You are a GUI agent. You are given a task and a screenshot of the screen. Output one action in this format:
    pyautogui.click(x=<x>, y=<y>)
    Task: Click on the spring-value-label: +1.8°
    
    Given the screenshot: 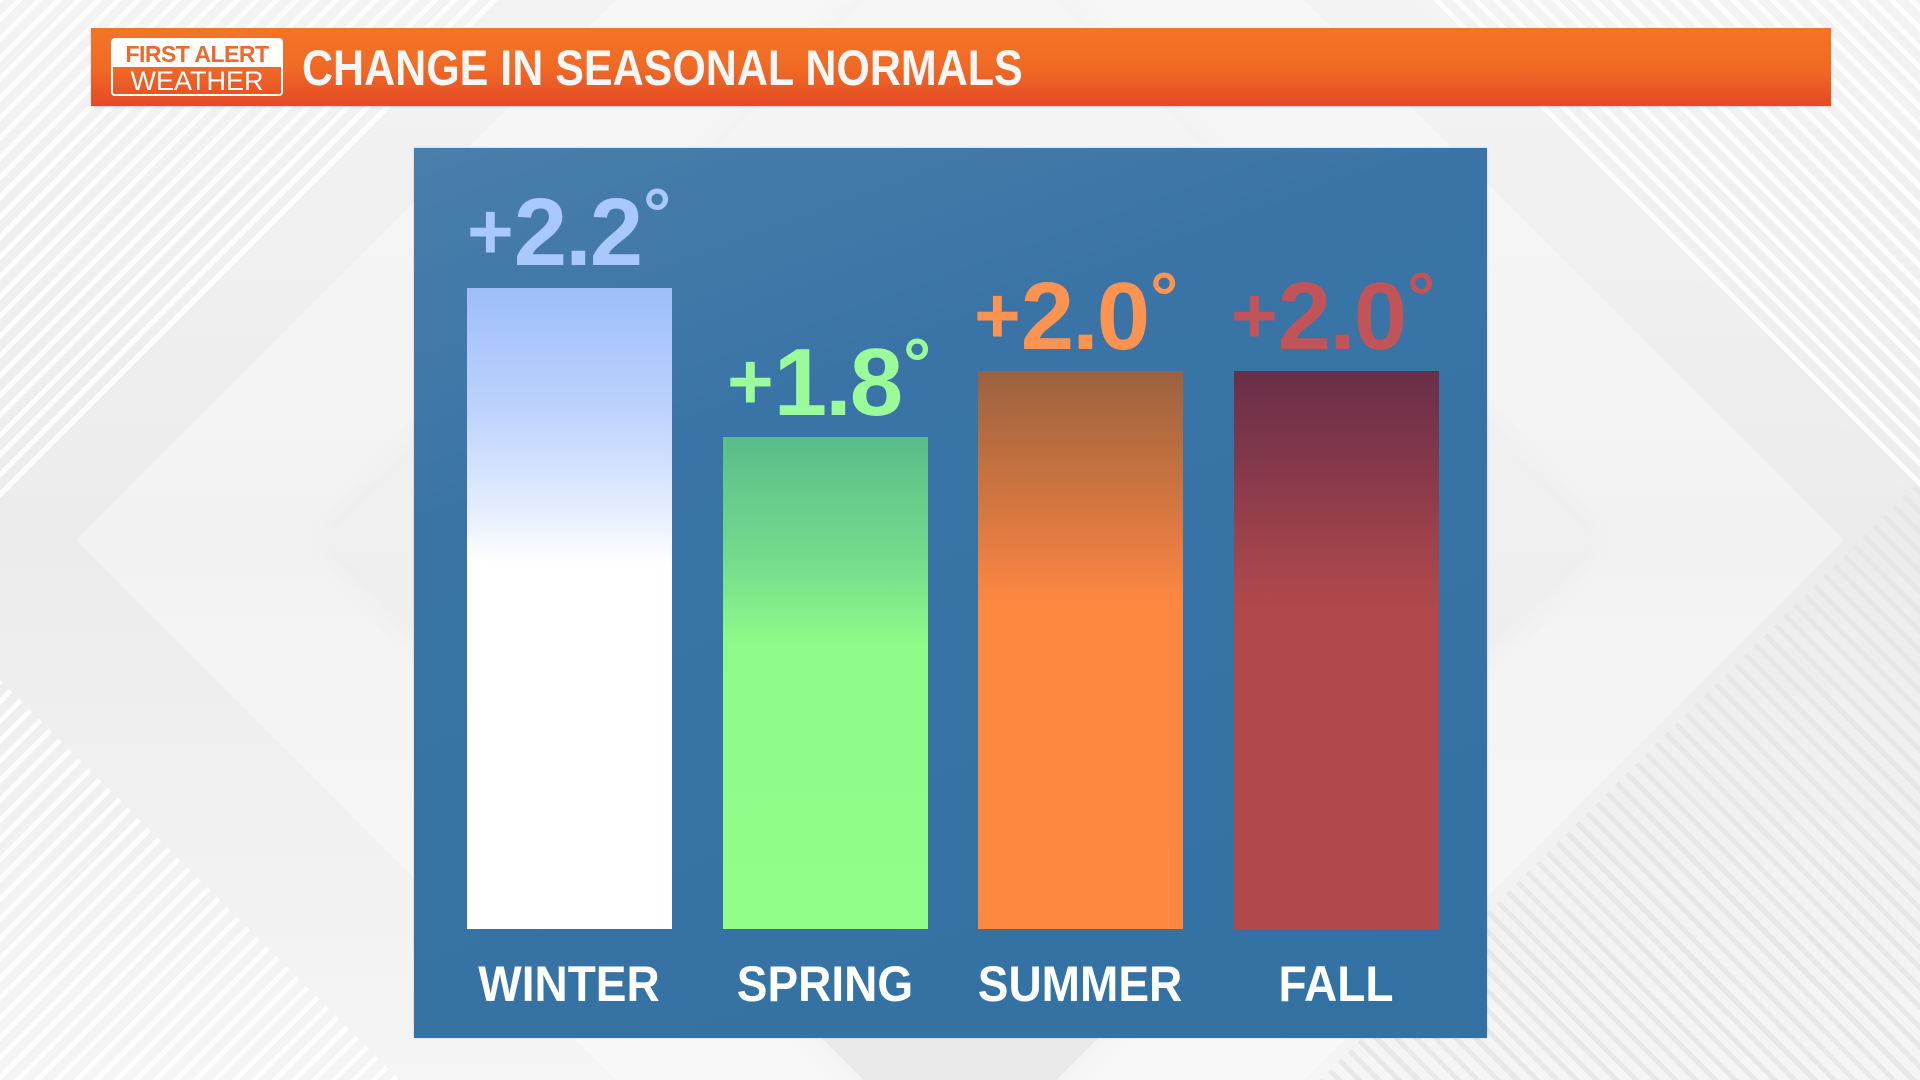 What is the action you would take?
    pyautogui.click(x=829, y=379)
    